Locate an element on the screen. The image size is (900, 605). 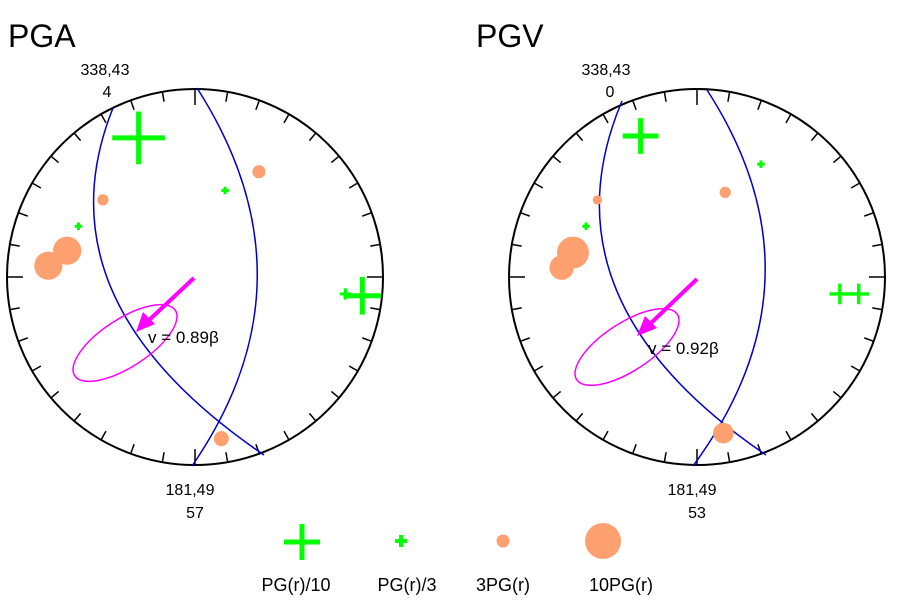
bottom-azimuth-label: 181,49 is located at coordinates (692, 490).